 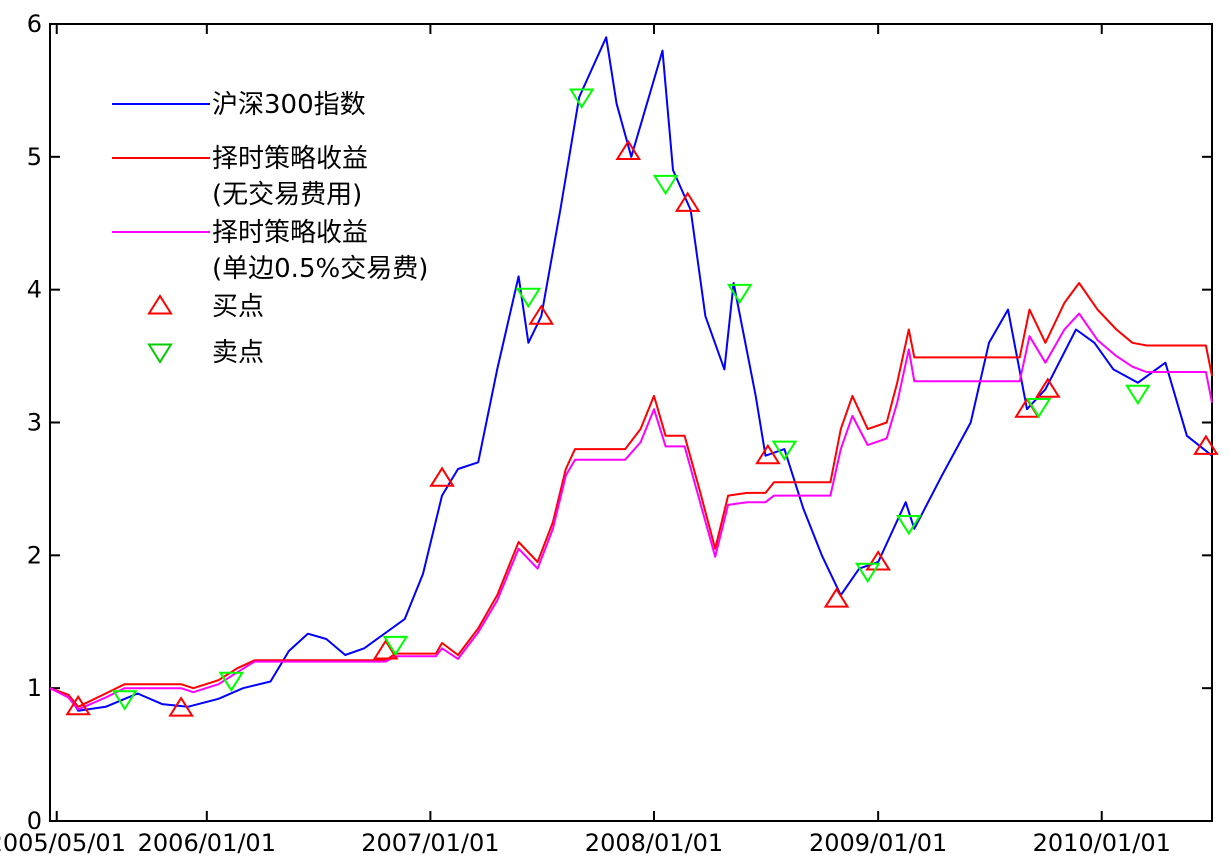 I want to click on x-tick-label: 2007/01/01, so click(x=430, y=843).